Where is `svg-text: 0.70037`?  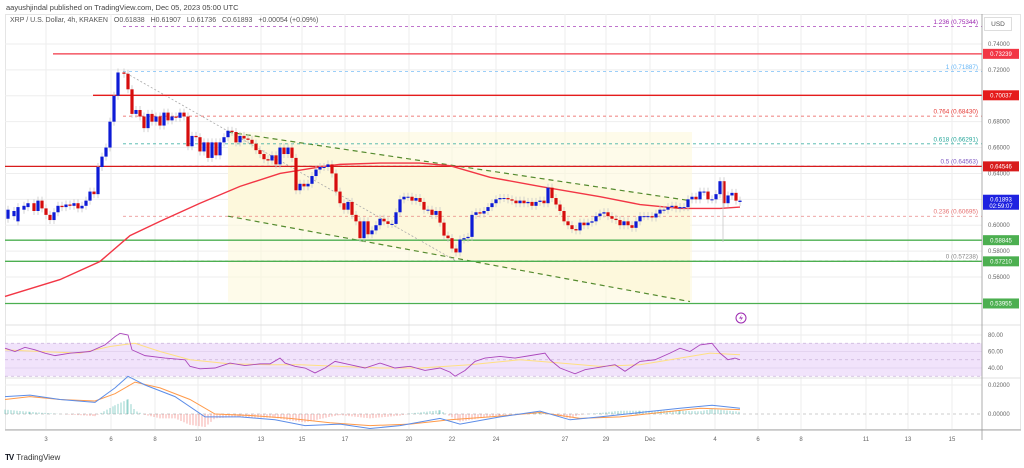 svg-text: 0.70037 is located at coordinates (1001, 96).